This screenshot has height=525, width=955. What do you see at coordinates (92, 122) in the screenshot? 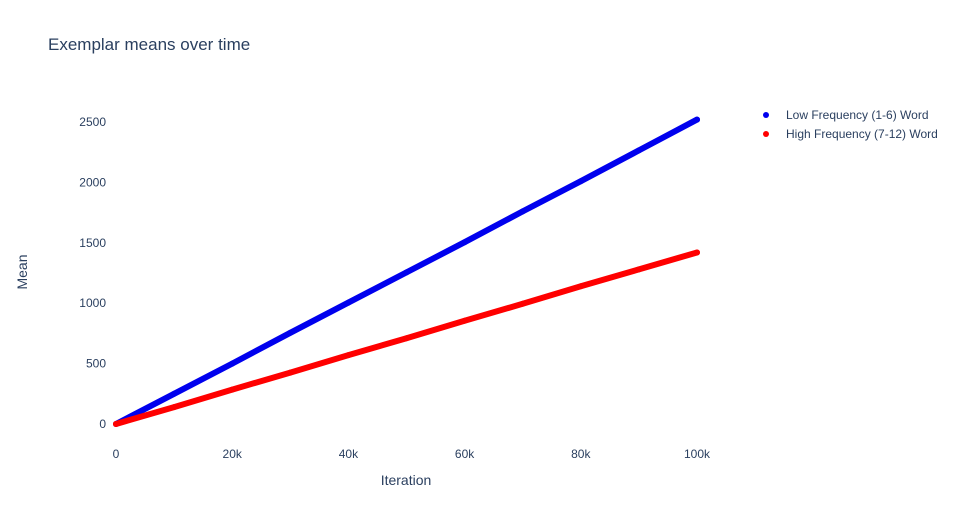
I see `y-tick-label: 2500` at bounding box center [92, 122].